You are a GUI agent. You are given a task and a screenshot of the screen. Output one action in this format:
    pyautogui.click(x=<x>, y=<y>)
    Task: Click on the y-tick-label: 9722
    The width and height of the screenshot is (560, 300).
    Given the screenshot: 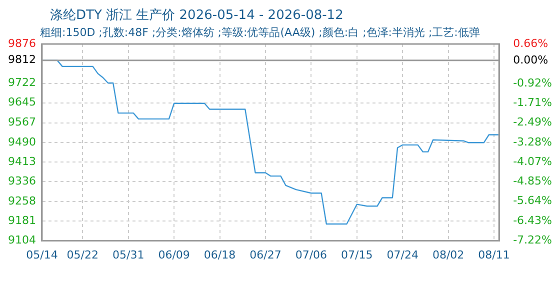 What is the action you would take?
    pyautogui.click(x=22, y=83)
    